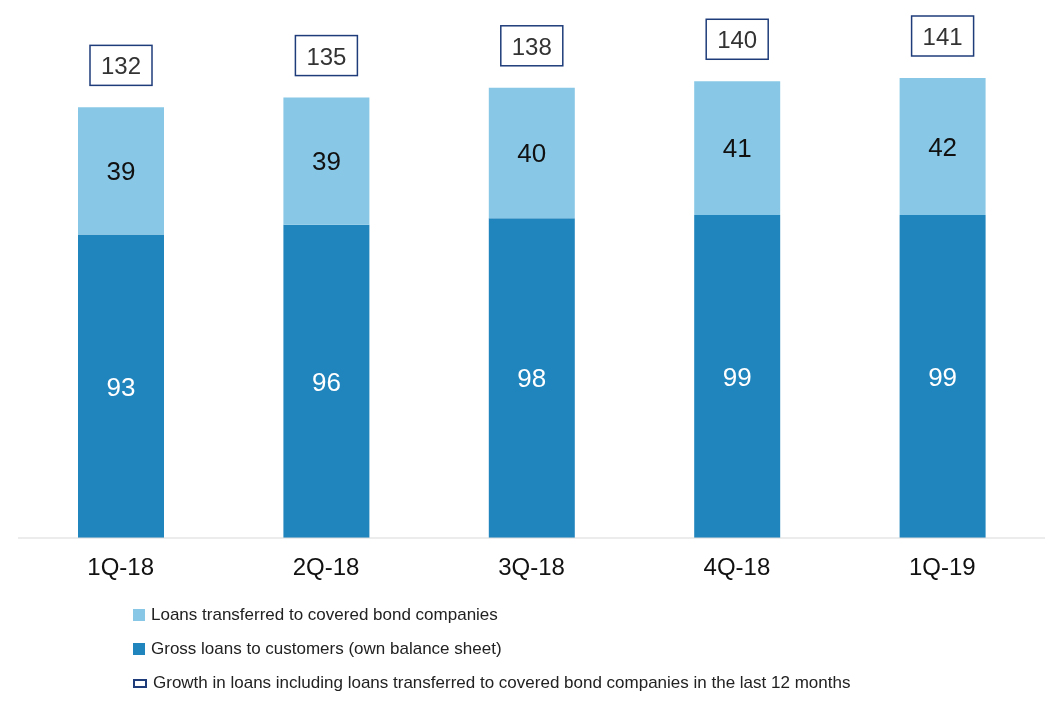 This screenshot has height=714, width=1057. Describe the element at coordinates (326, 567) in the screenshot. I see `x-tick-label: 2Q-18` at that location.